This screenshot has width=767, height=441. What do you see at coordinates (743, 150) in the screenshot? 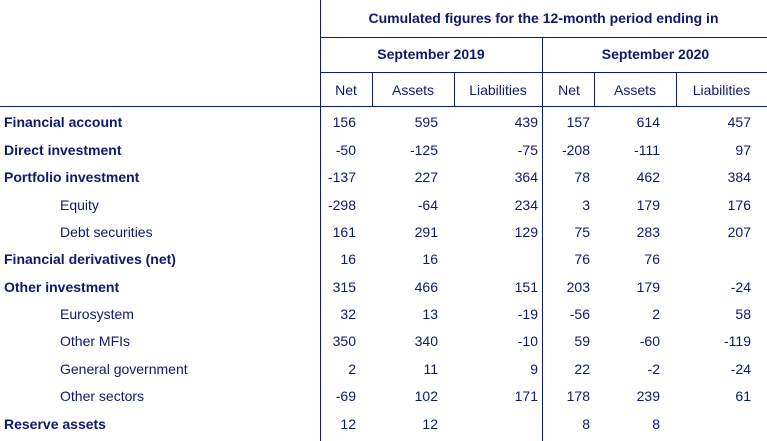
I see `table-cell: 97` at bounding box center [743, 150].